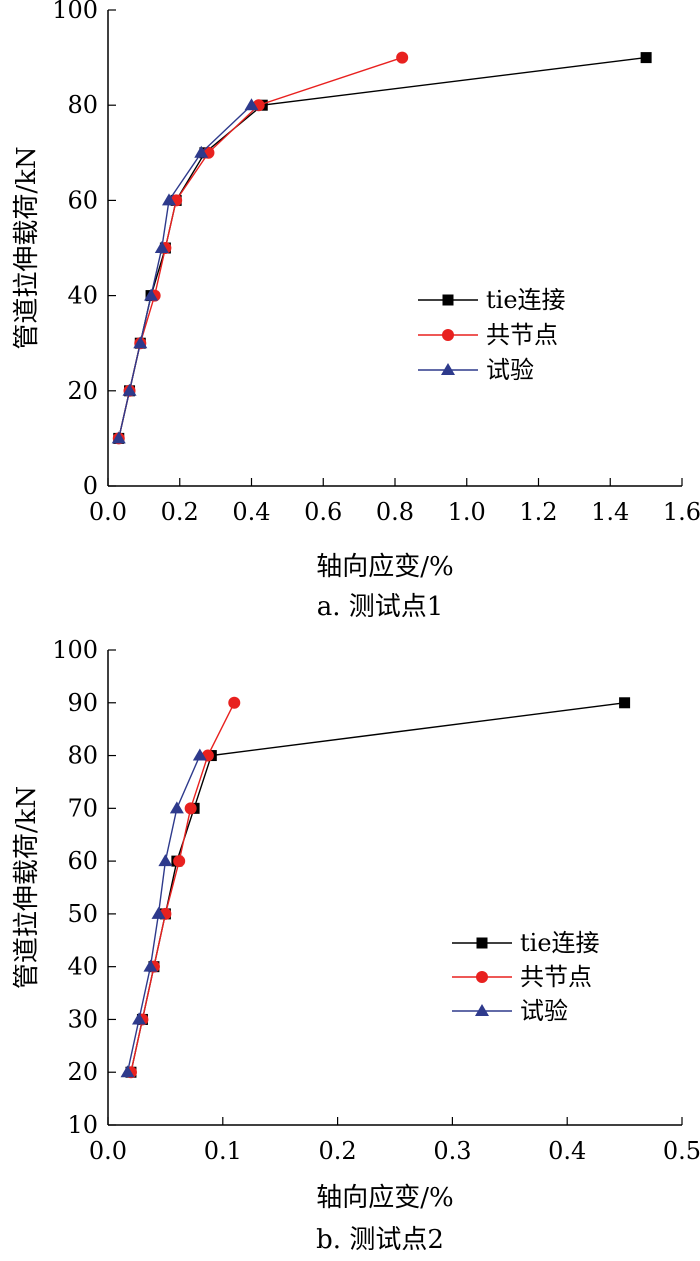  Describe the element at coordinates (82, 1125) in the screenshot. I see `y-tick-label: 10` at that location.